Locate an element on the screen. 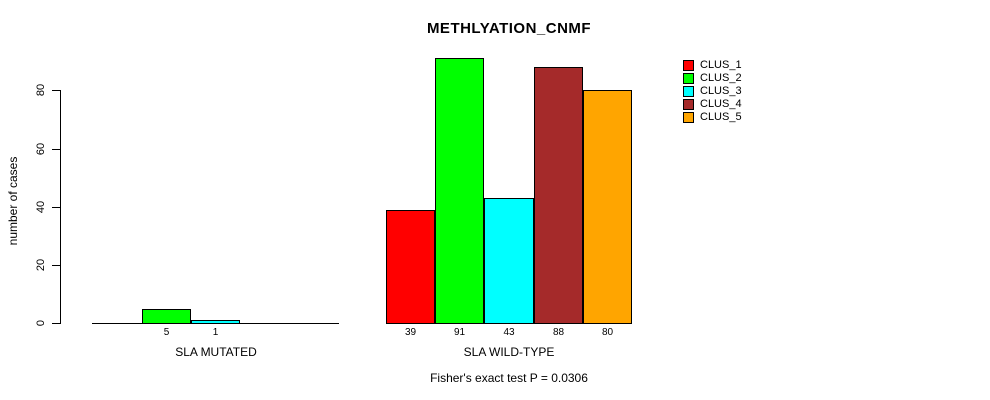 The image size is (990, 400). legend-label: CLUS_5 is located at coordinates (721, 117).